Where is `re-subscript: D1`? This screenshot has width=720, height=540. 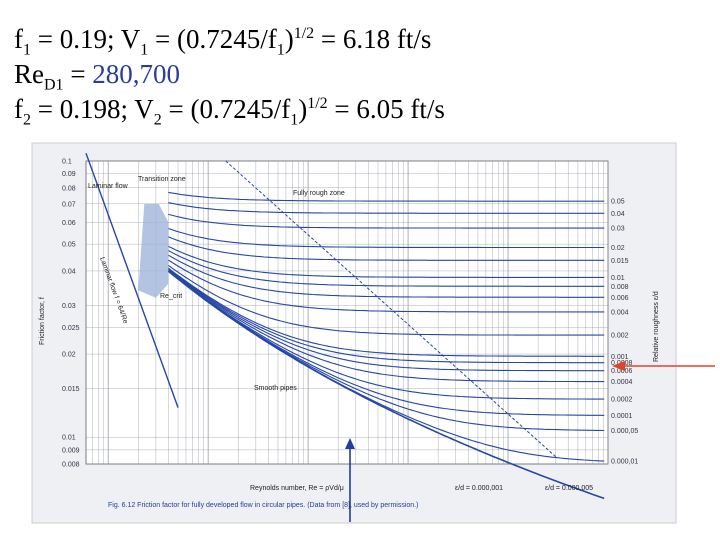
re-subscript: D1 is located at coordinates (54, 85).